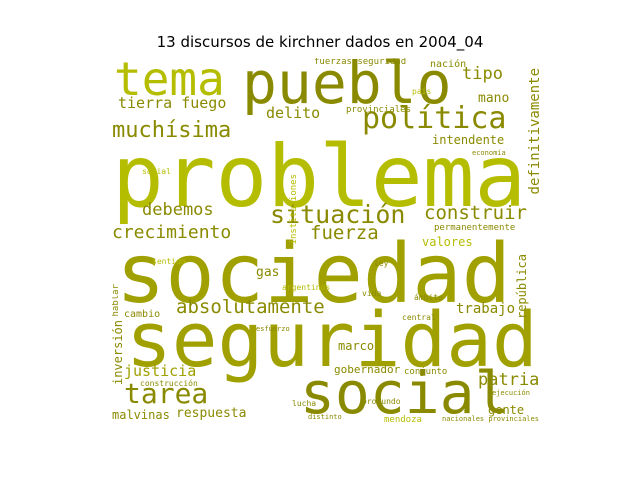 This screenshot has height=480, width=640. Describe the element at coordinates (447, 242) in the screenshot. I see `word-valores: valores` at that location.